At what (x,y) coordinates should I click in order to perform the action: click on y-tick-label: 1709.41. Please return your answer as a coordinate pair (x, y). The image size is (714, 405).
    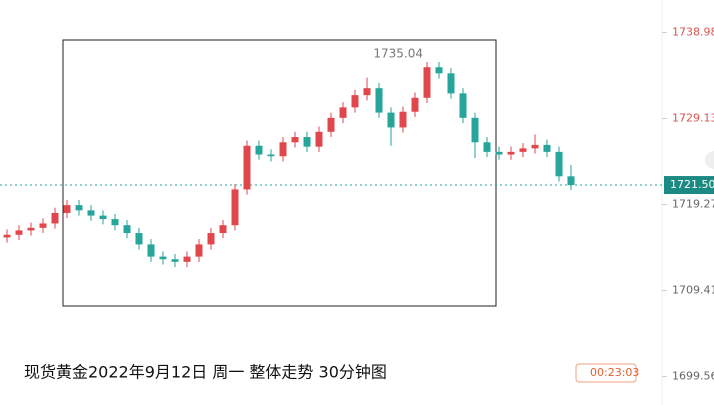
    Looking at the image, I should click on (693, 290).